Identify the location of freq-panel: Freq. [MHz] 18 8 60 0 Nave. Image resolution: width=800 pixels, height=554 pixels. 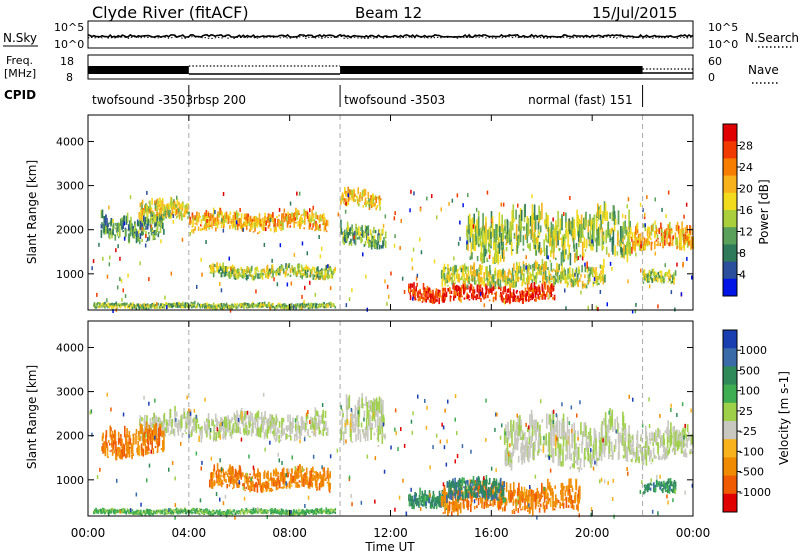
(391, 69).